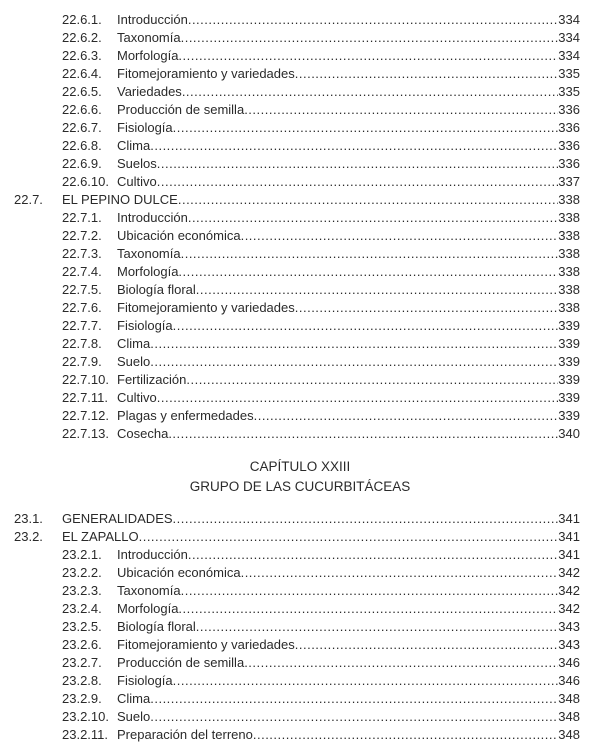 Image resolution: width=600 pixels, height=752 pixels. Describe the element at coordinates (82, 662) in the screenshot. I see `section-number: 23.2.7.` at that location.